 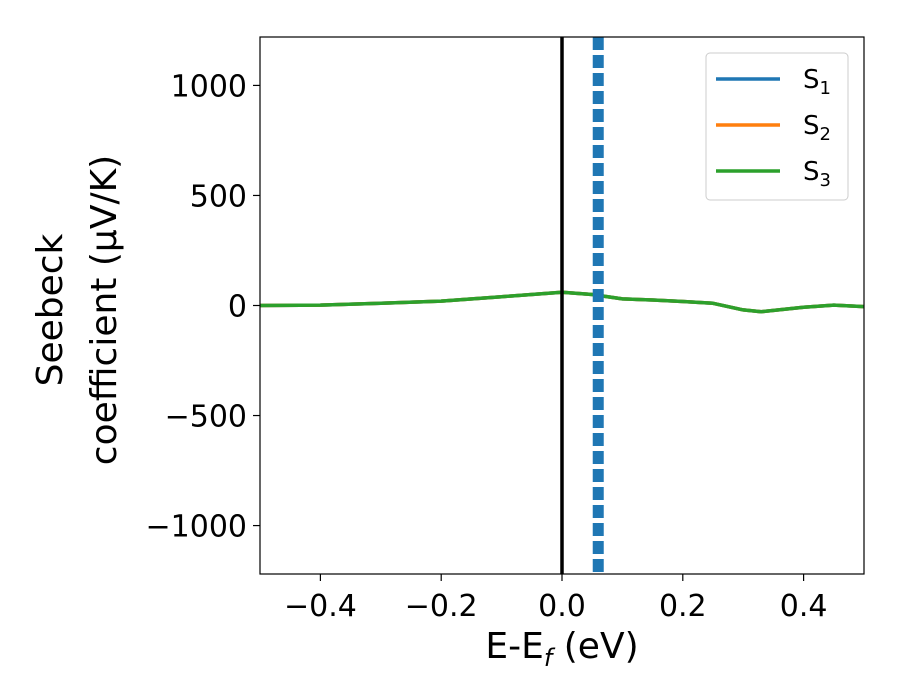 What do you see at coordinates (804, 606) in the screenshot?
I see `x-tick-label: 0.4` at bounding box center [804, 606].